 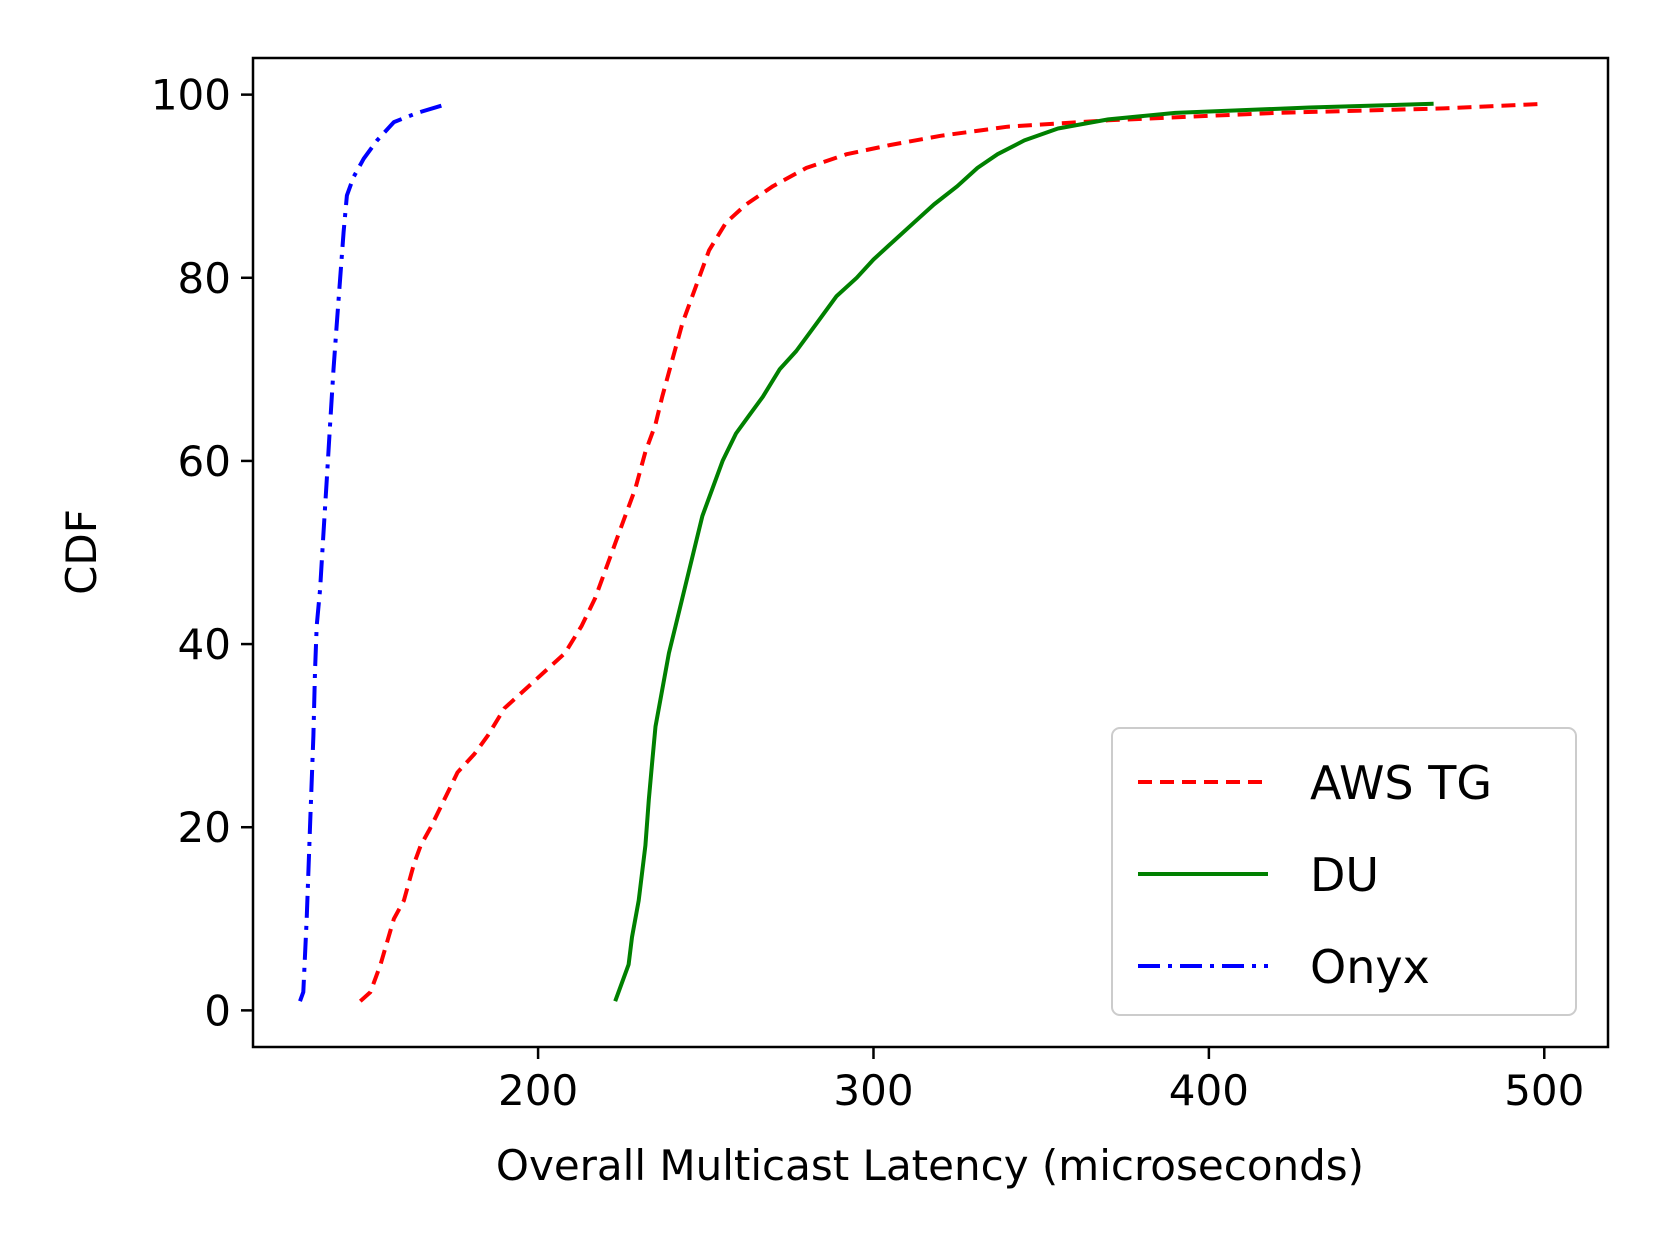 I want to click on legend-label: Onyx, so click(x=1370, y=967).